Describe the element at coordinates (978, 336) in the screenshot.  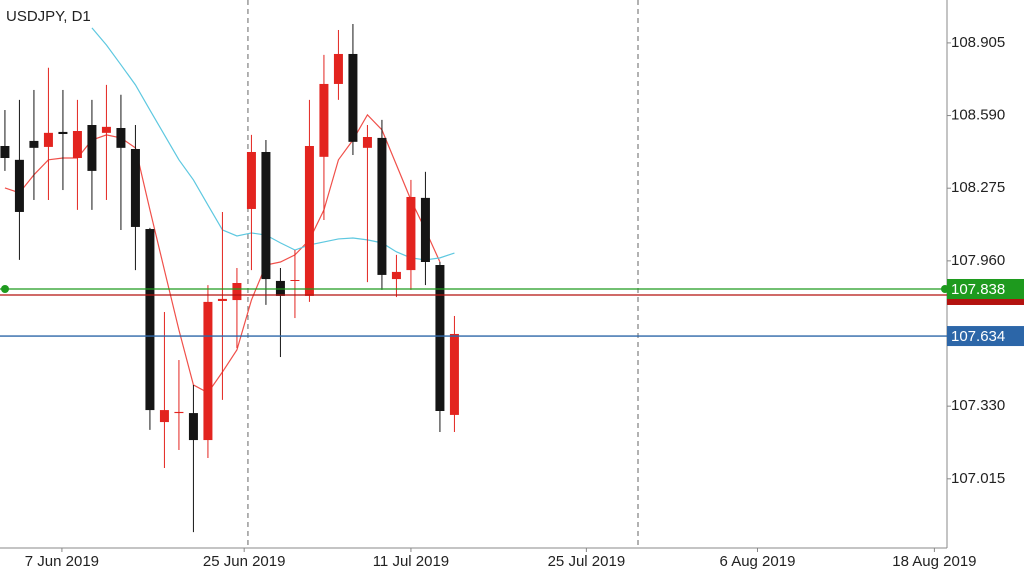
I see `price-label: 107.634` at that location.